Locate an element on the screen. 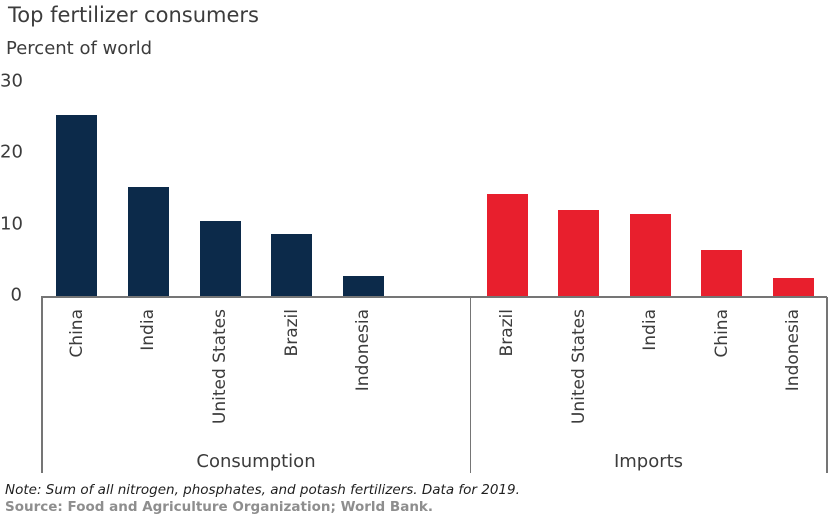 Image resolution: width=834 pixels, height=515 pixels. plot-right-border-line is located at coordinates (827, 385).